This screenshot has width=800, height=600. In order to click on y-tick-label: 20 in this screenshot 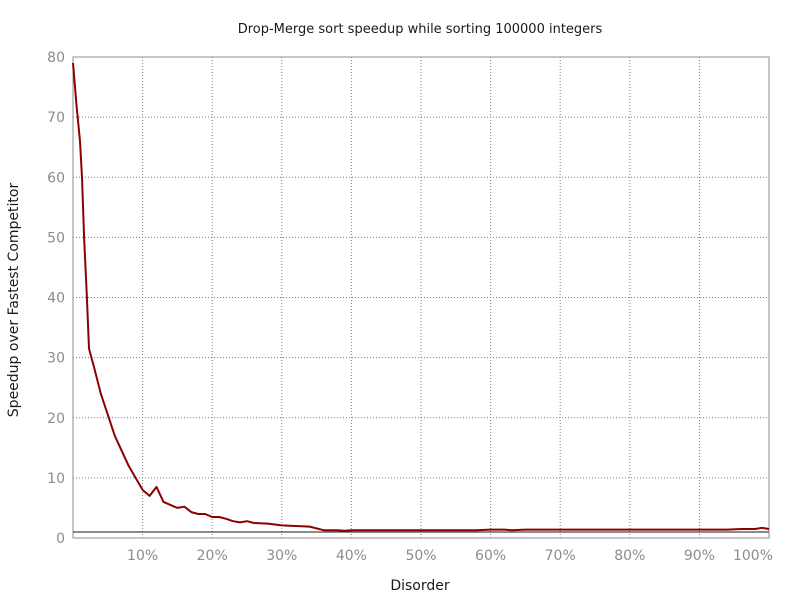, I will do `click(56, 419)`.